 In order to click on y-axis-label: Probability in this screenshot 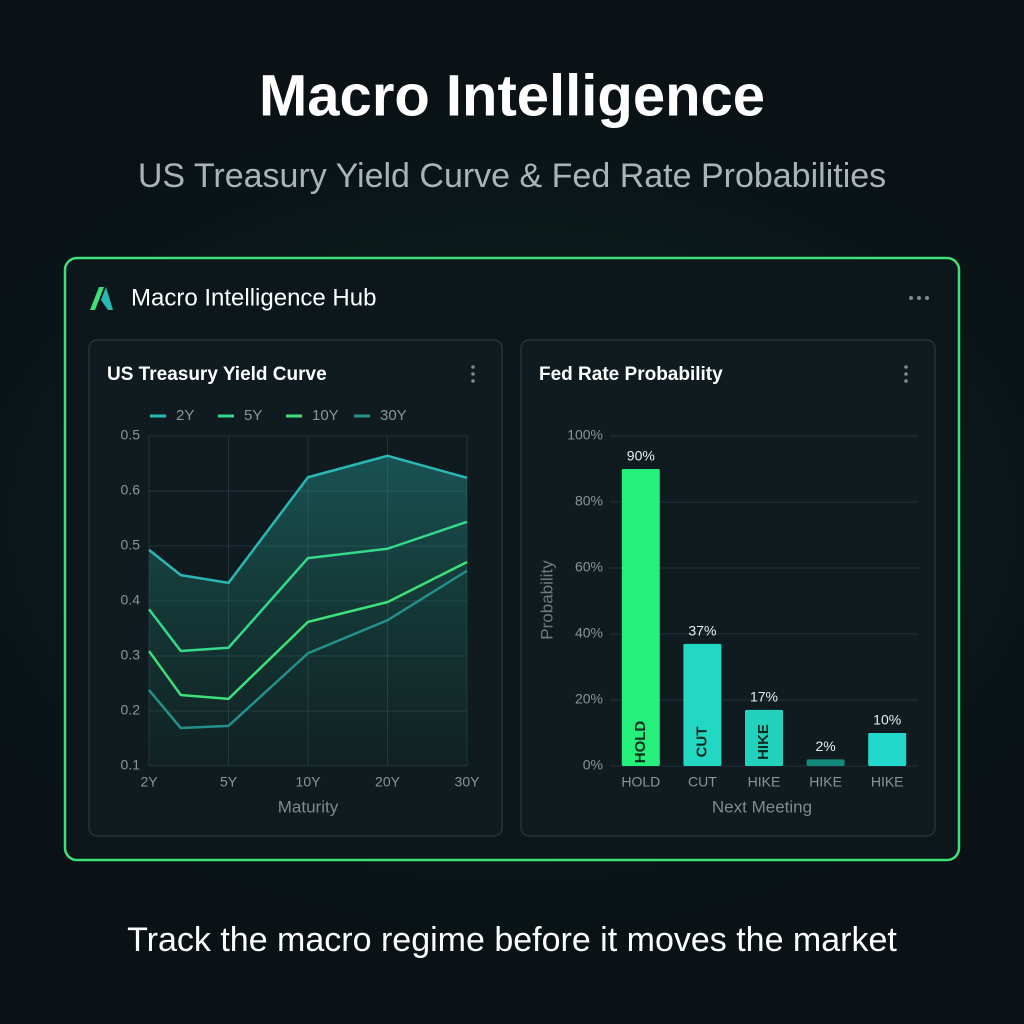, I will do `click(546, 600)`.